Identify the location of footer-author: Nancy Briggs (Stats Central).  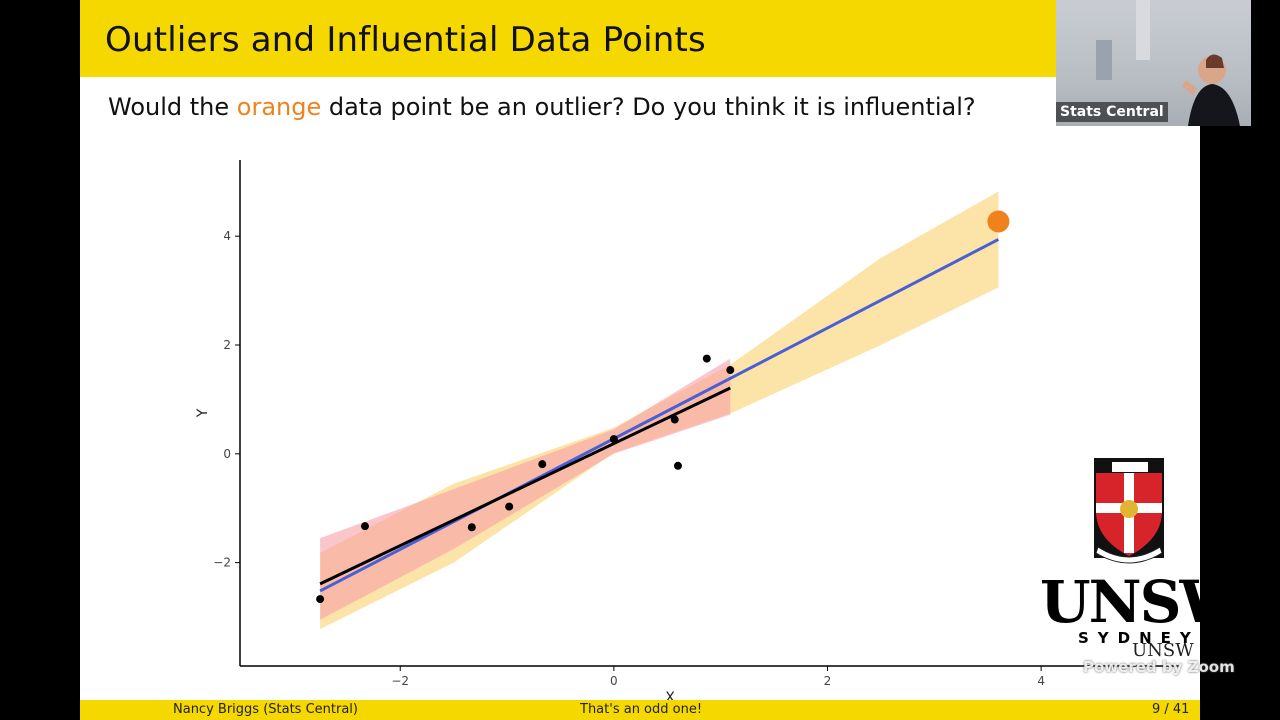
(265, 709).